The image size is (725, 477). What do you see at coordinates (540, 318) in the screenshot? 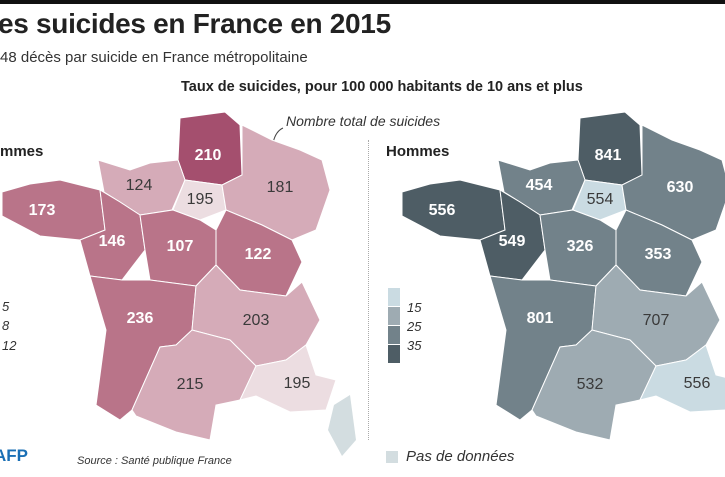
I see `region-count-nouvelle-aquitaine: 801` at bounding box center [540, 318].